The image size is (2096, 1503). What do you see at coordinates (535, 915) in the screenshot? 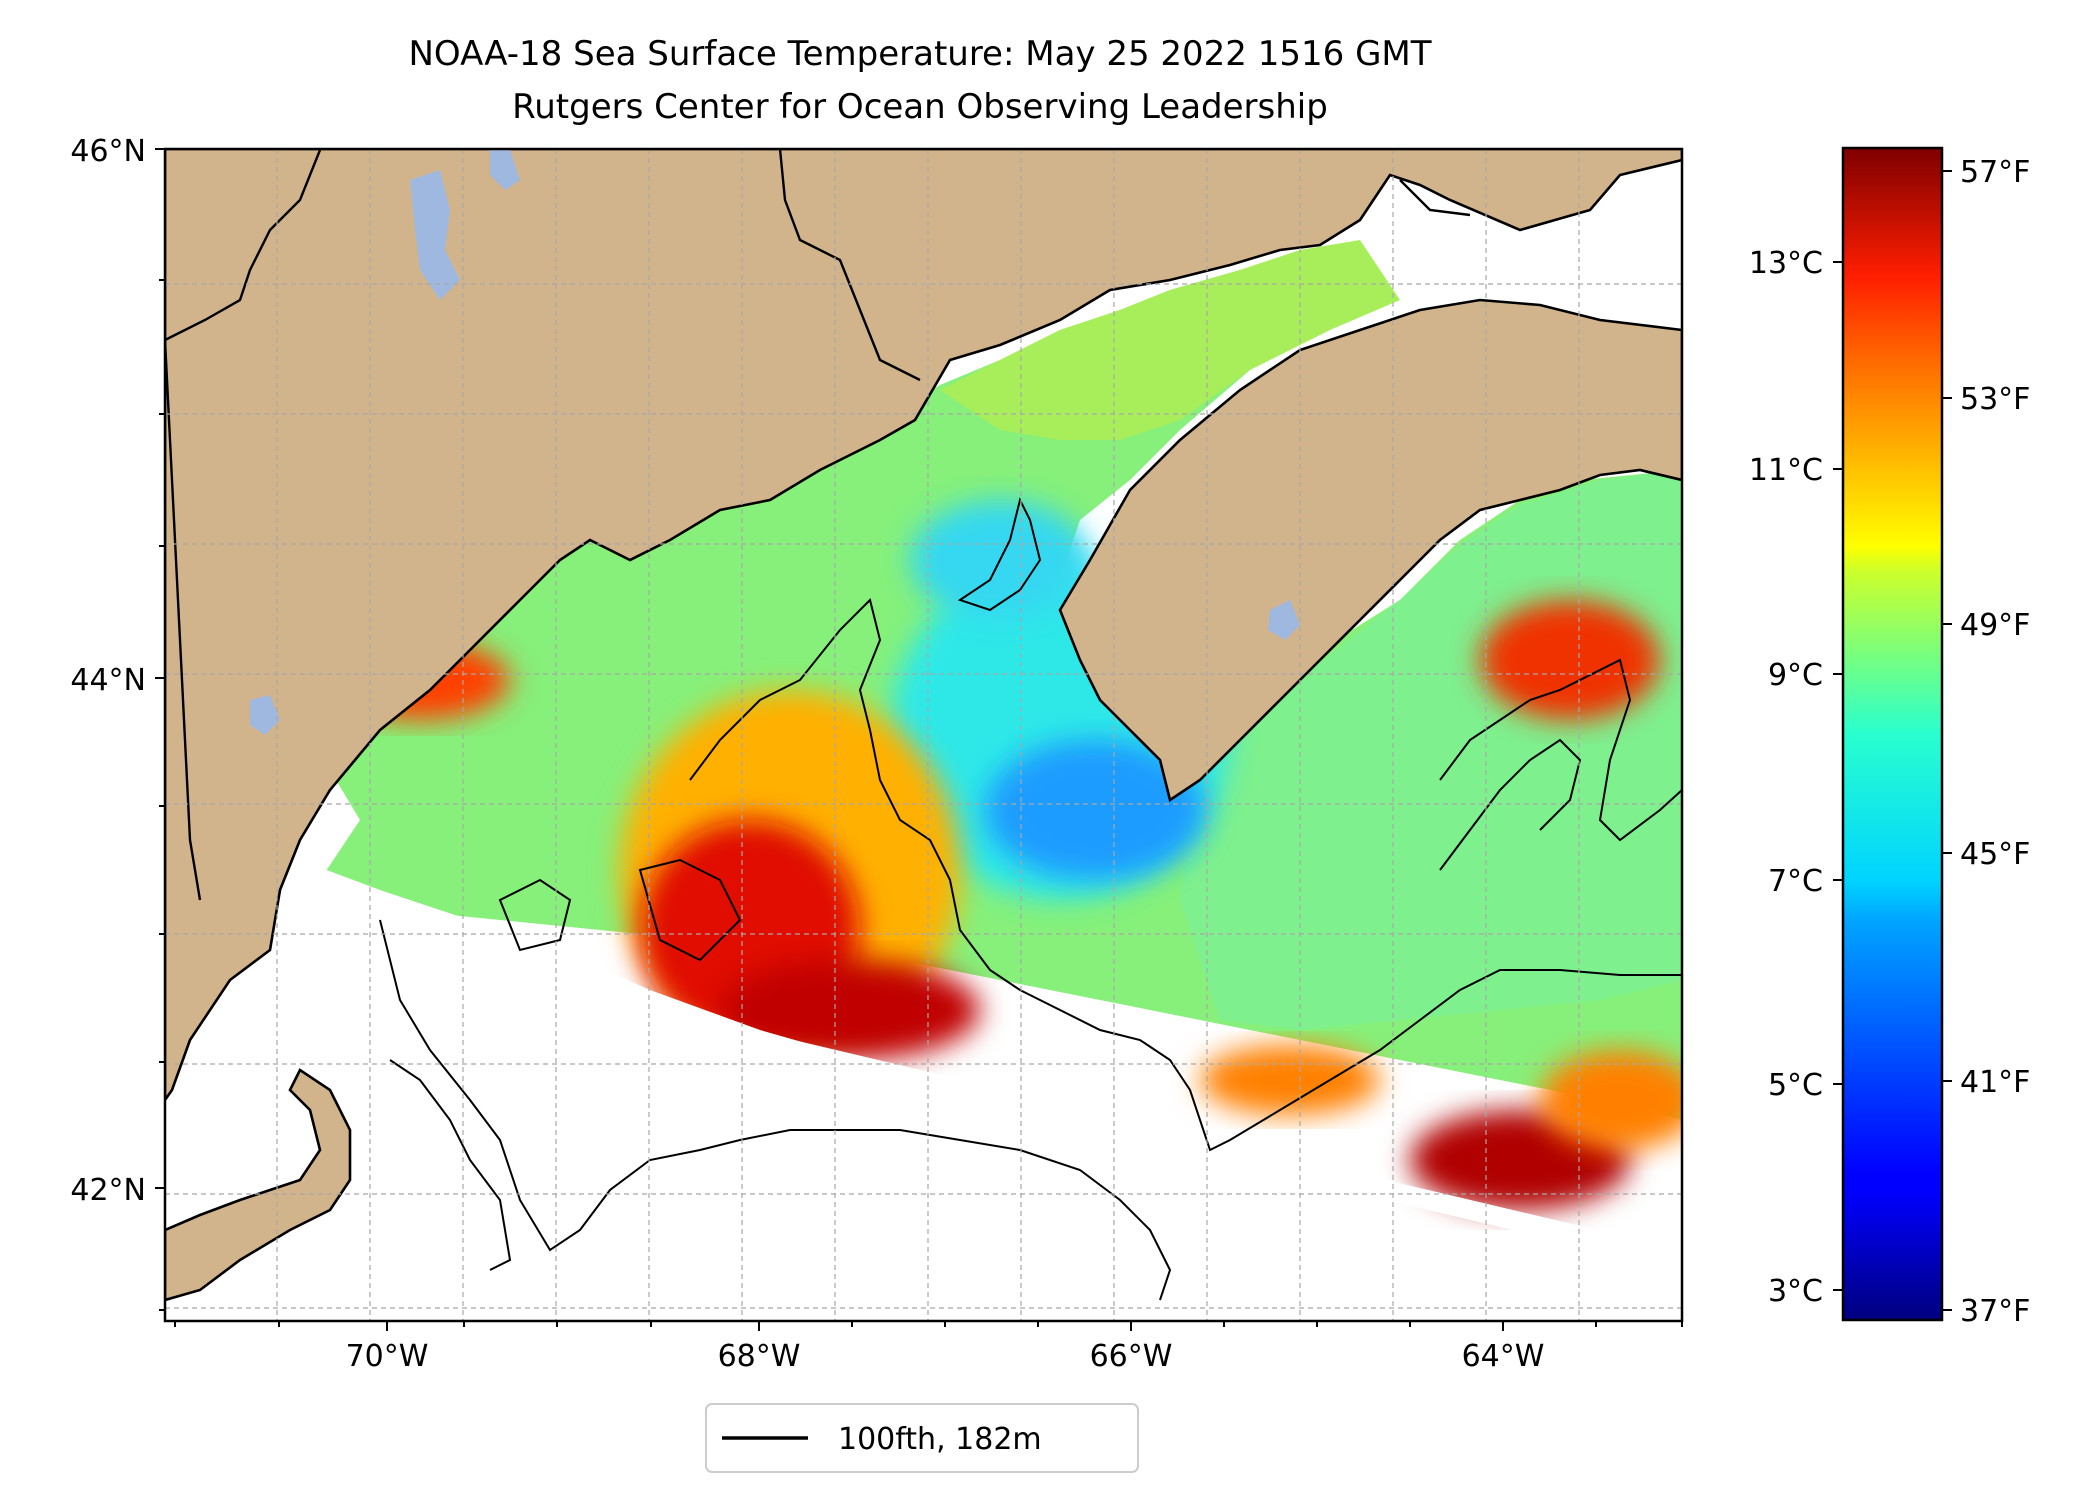
I see `isobath-ledge-west` at bounding box center [535, 915].